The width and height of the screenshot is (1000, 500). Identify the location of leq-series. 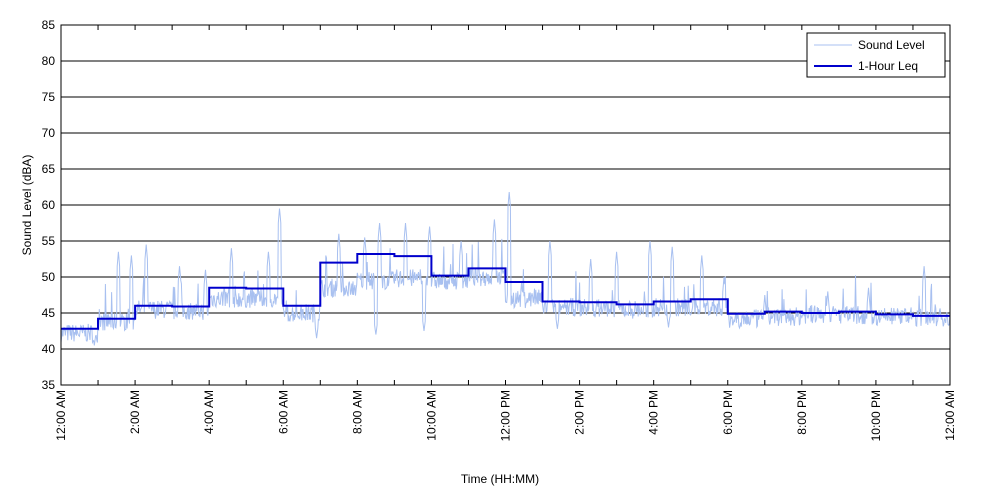
(505, 291).